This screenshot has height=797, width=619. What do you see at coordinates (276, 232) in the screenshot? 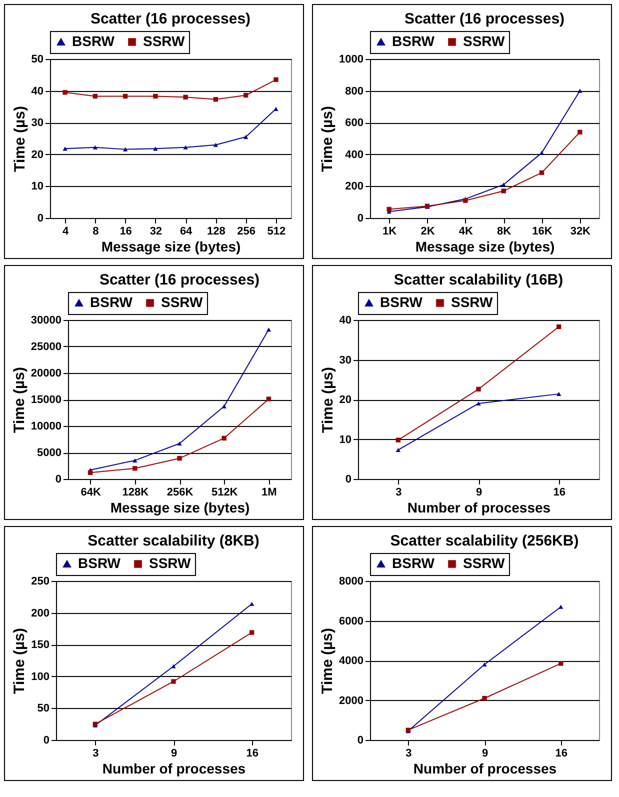
I see `x-tick-label: 512` at bounding box center [276, 232].